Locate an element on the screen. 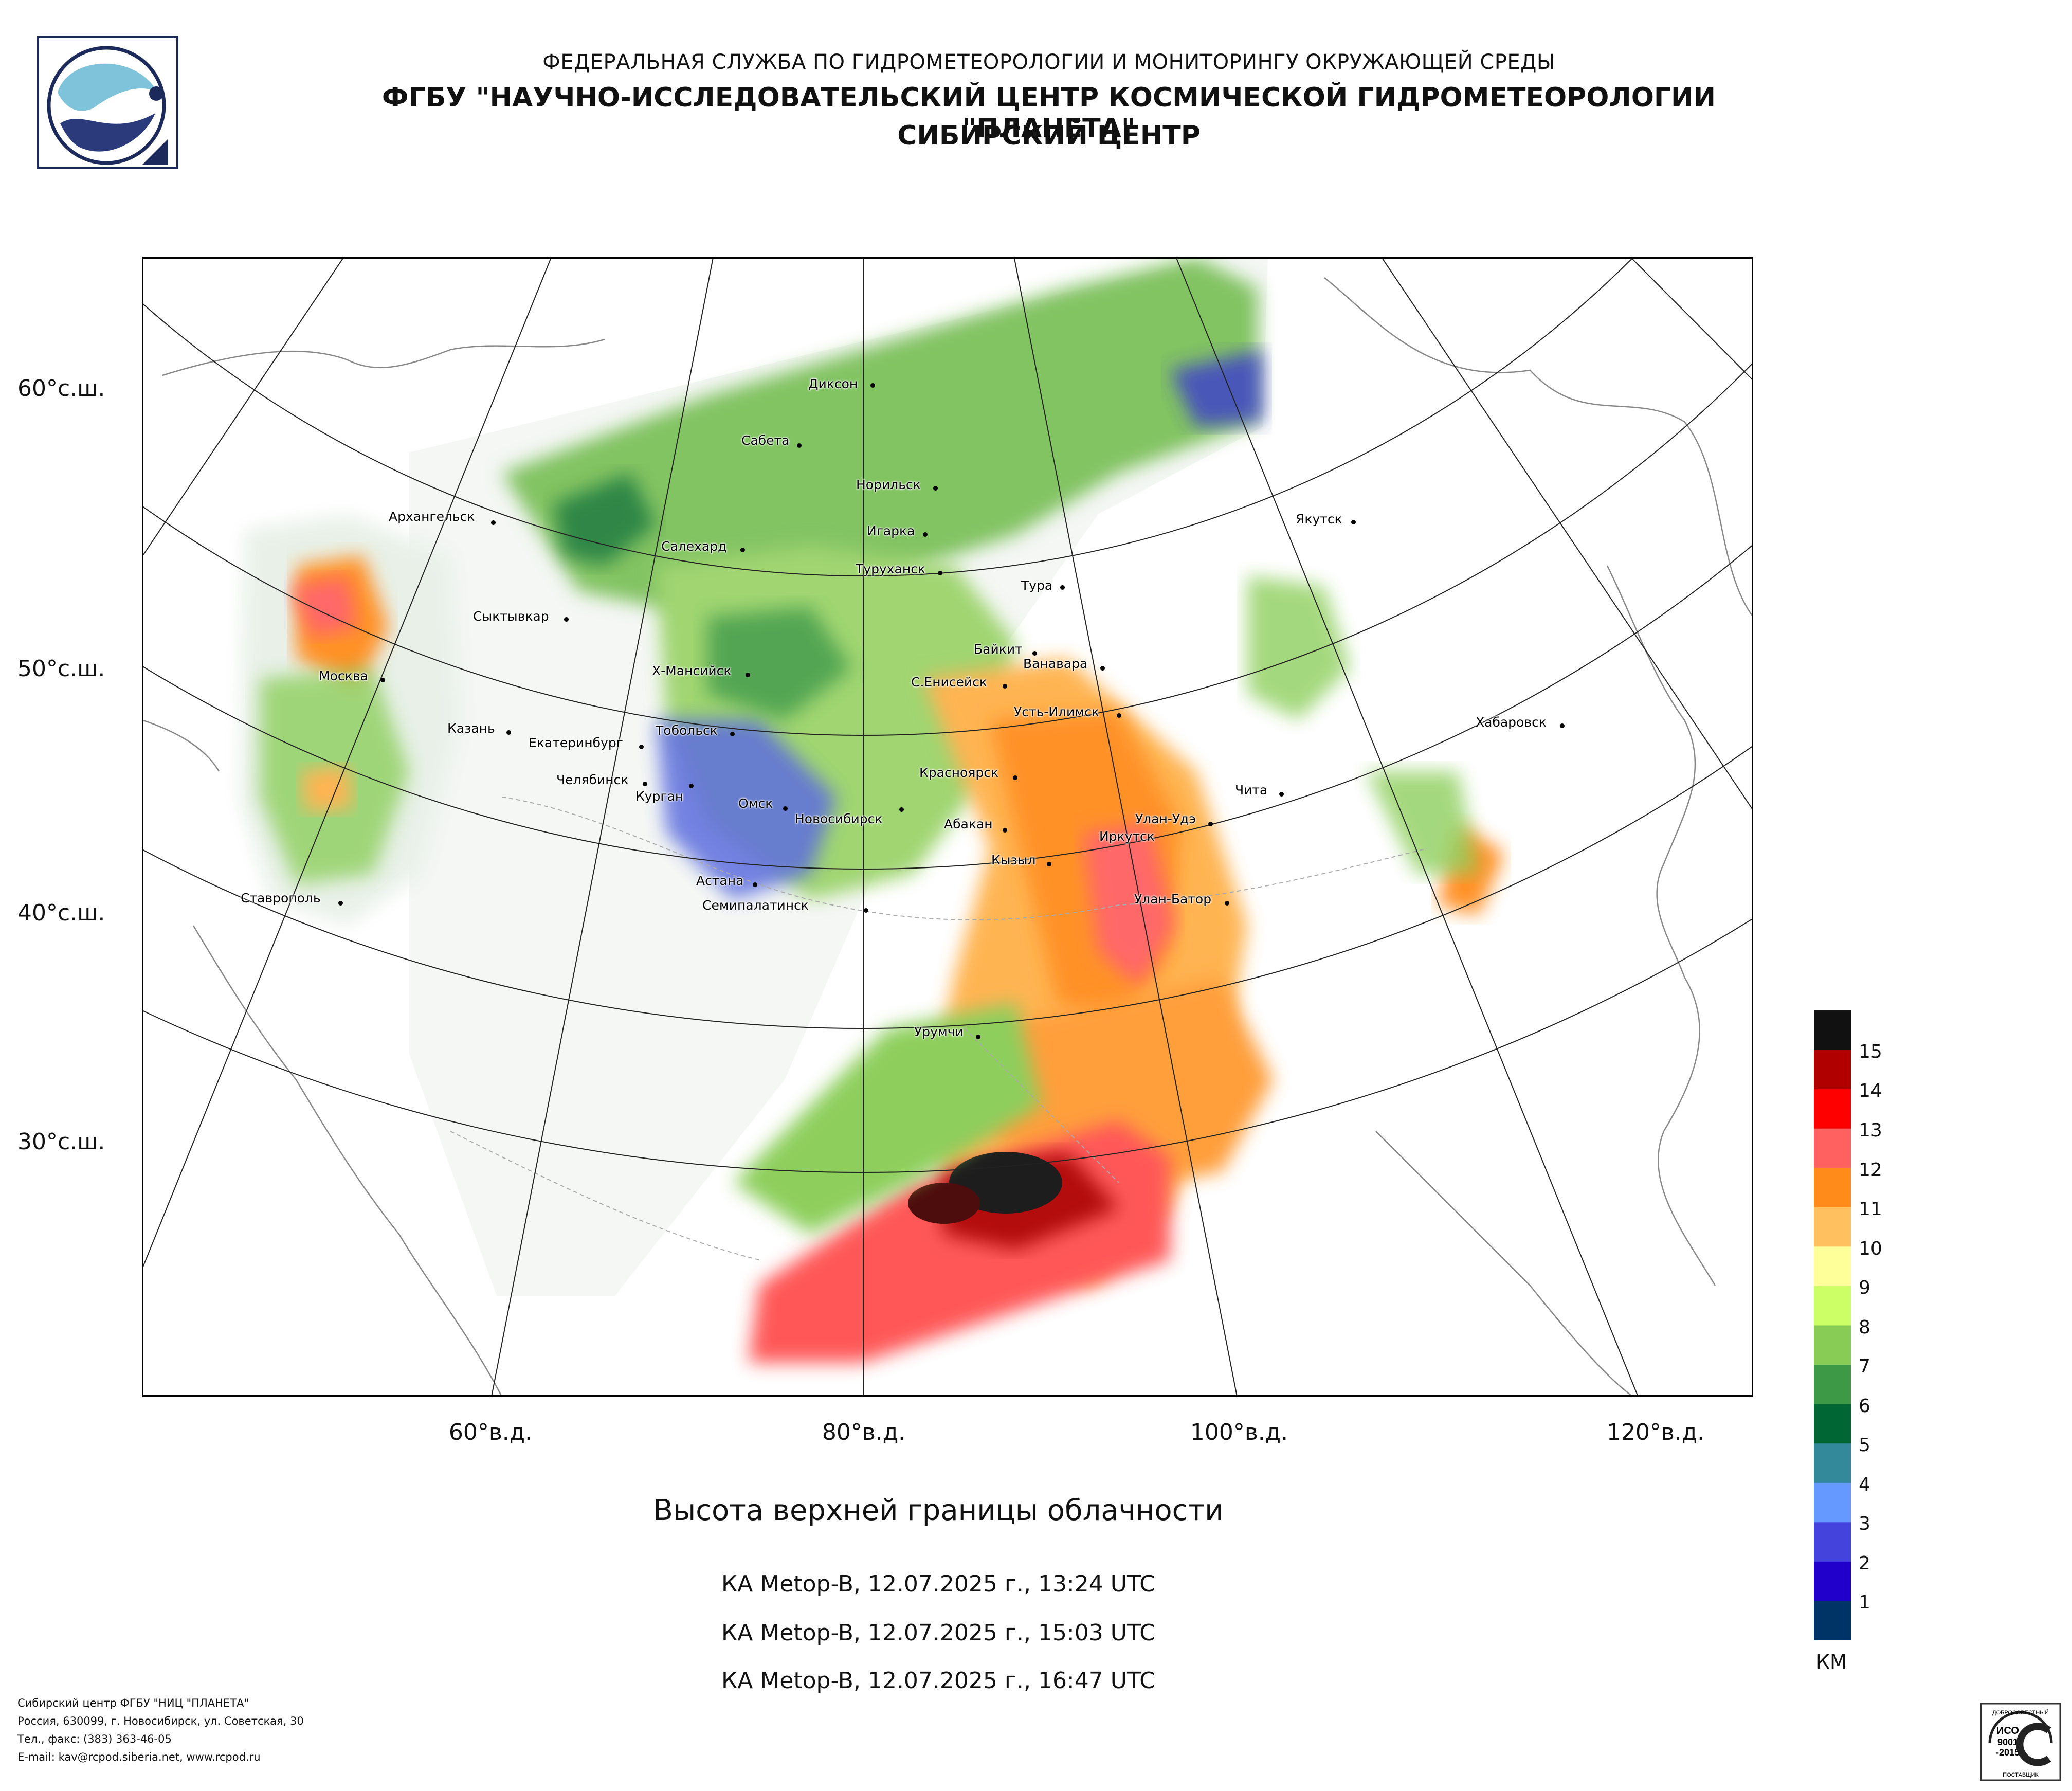 This screenshot has height=1791, width=2072. legend-label: 8 is located at coordinates (1864, 1327).